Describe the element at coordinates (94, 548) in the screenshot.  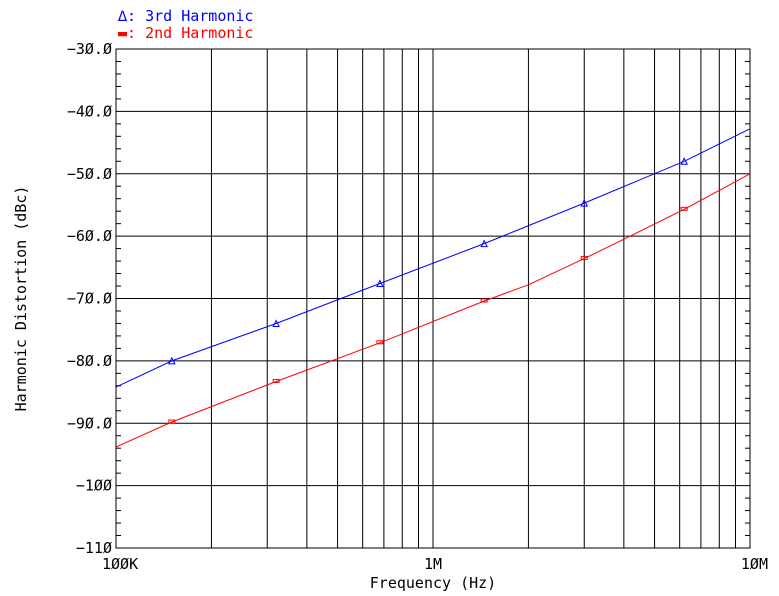
I see `y-tick-label: −11Ø` at that location.